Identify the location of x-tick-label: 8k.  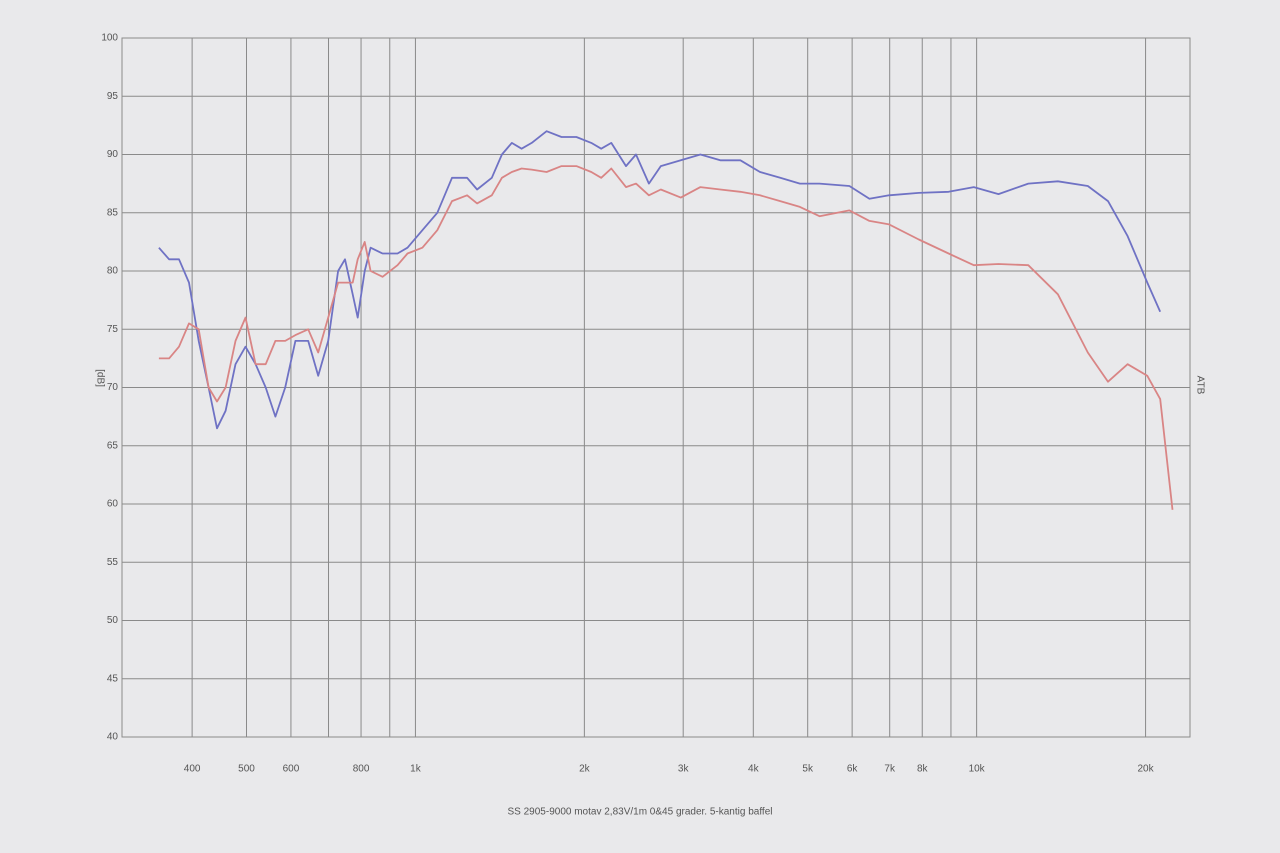
(923, 769).